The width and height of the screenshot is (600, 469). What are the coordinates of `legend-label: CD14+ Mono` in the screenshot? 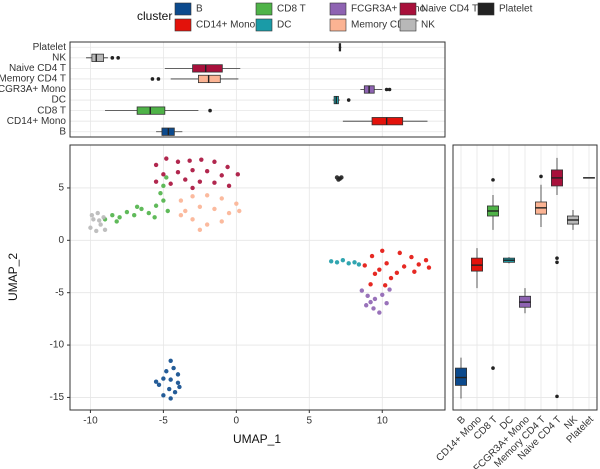 It's located at (226, 25).